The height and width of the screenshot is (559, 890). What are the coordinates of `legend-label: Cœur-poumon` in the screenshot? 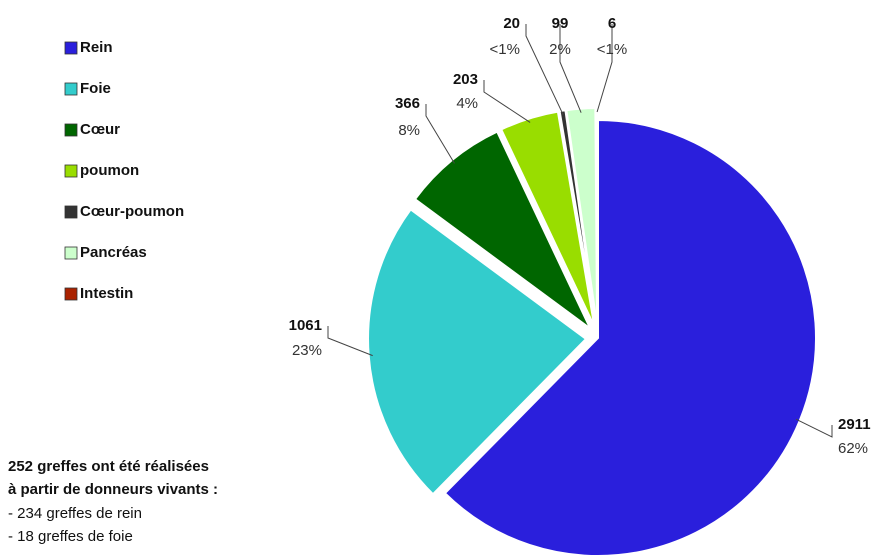 It's located at (132, 211).